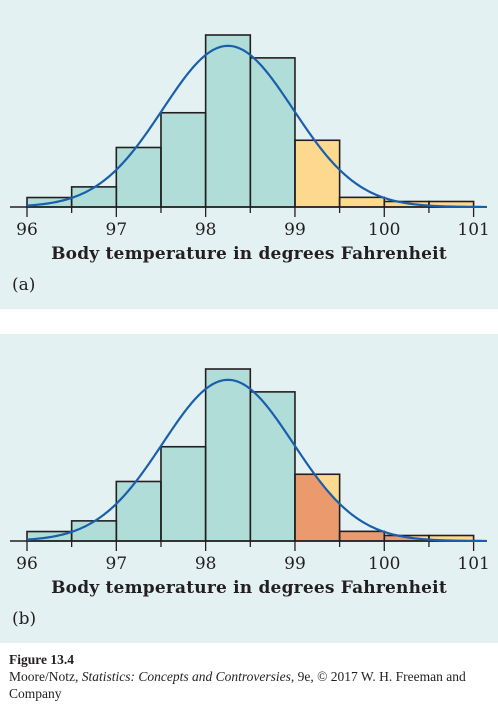 Image resolution: width=498 pixels, height=715 pixels. I want to click on x-axis-label-b: Body temperature in degrees Fahrenheit, so click(249, 588).